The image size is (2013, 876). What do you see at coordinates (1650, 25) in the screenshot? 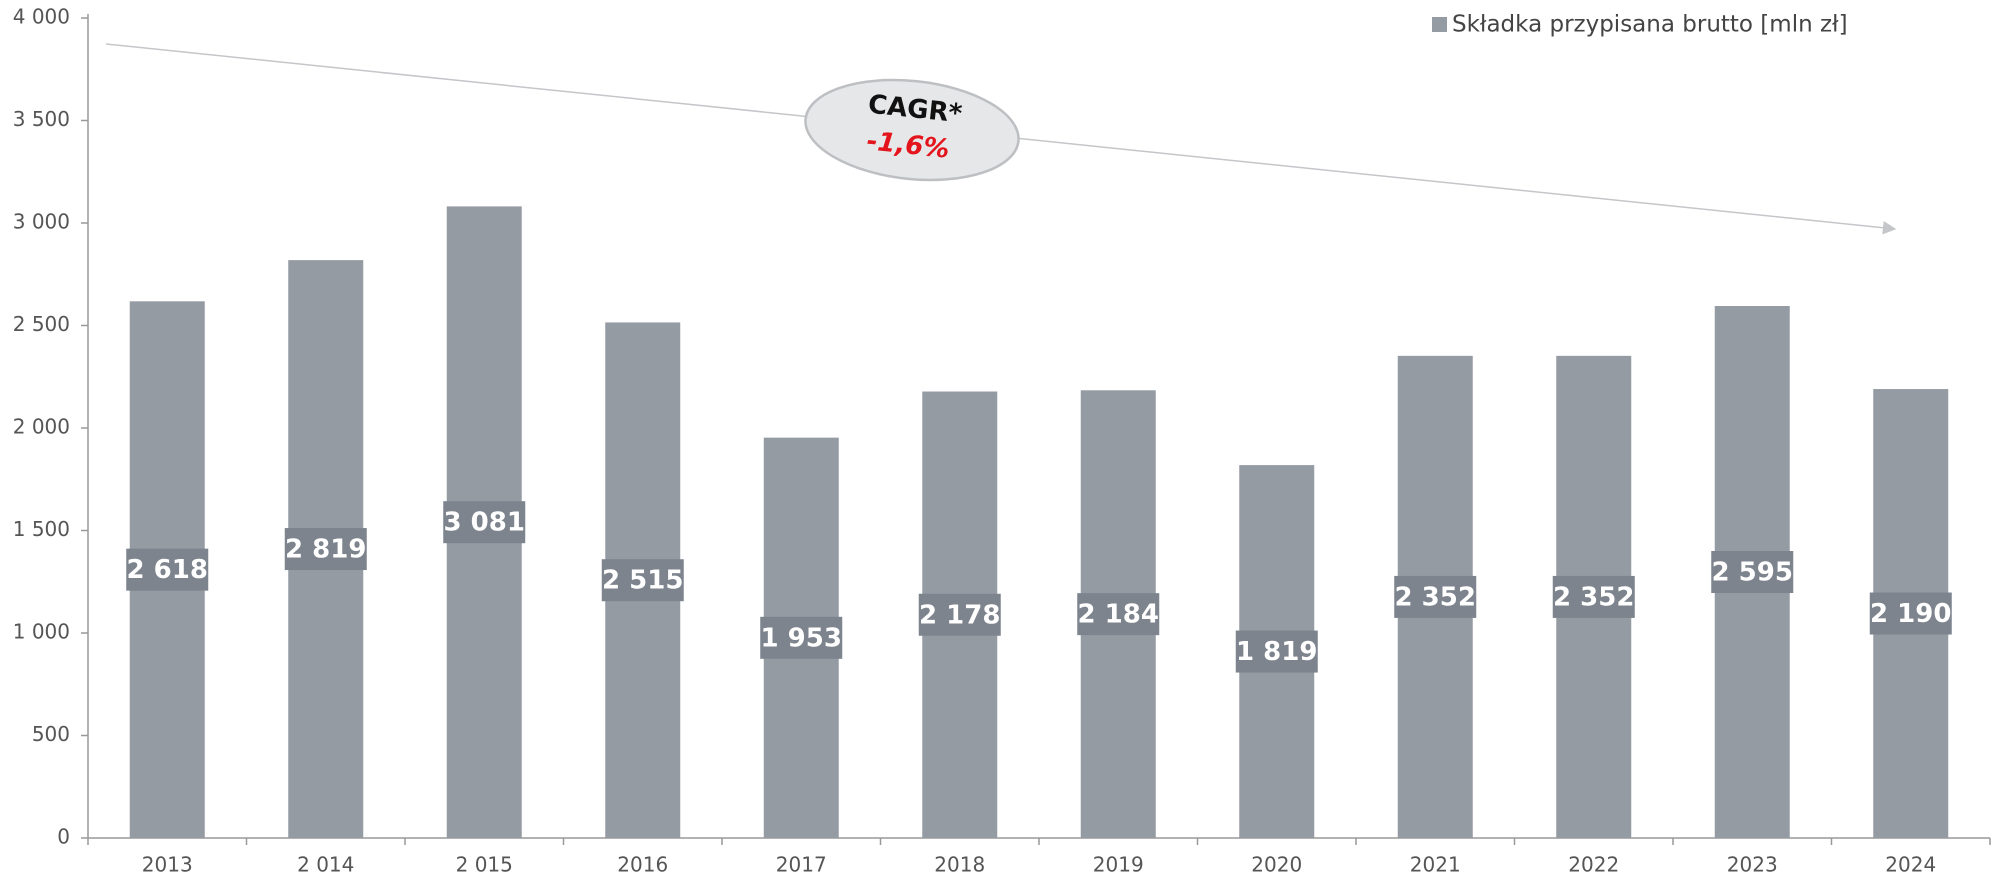
I see `legend-label: Składka przypisana brutto [mln zł]` at bounding box center [1650, 25].